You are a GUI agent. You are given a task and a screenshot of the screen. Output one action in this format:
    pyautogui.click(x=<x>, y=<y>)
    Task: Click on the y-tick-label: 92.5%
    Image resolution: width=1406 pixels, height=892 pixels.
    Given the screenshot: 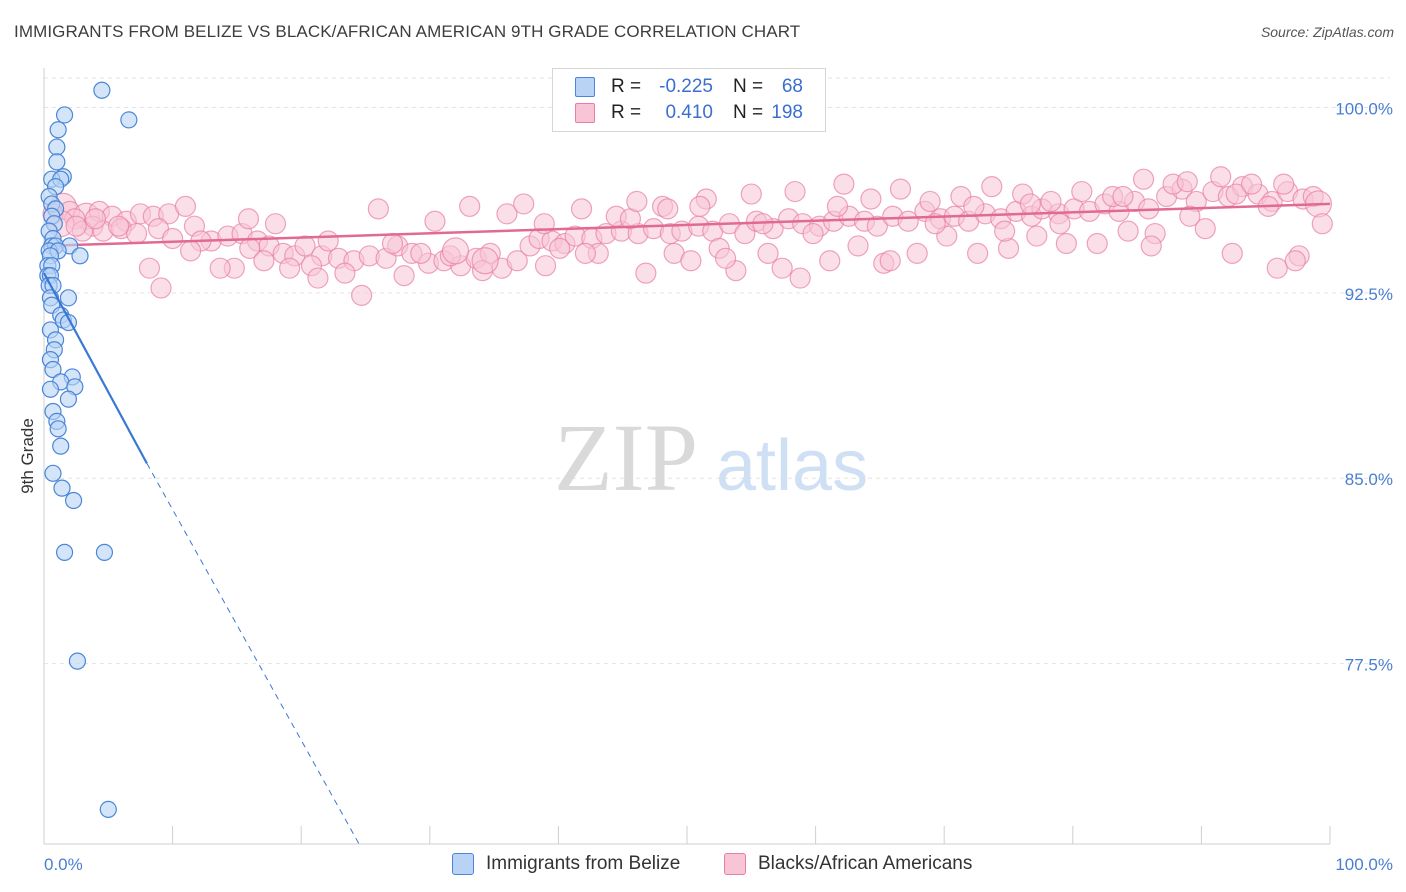 What is the action you would take?
    pyautogui.click(x=1369, y=294)
    